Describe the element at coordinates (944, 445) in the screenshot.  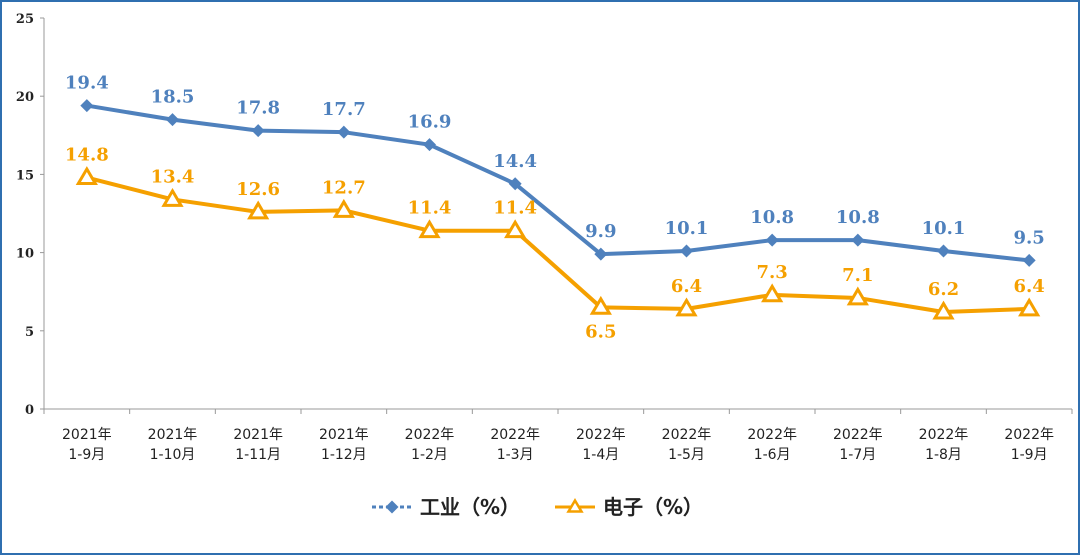
I see `x-tick-label: 2022年 1-8月` at that location.